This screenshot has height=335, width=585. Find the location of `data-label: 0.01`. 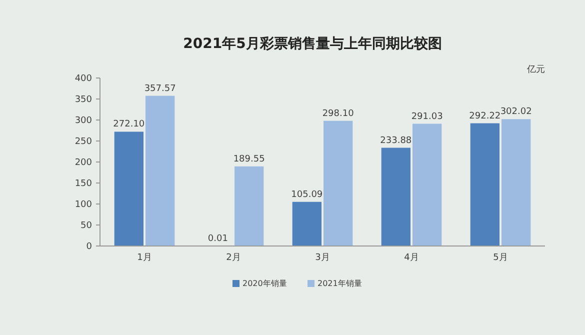

data-label: 0.01 is located at coordinates (218, 239).